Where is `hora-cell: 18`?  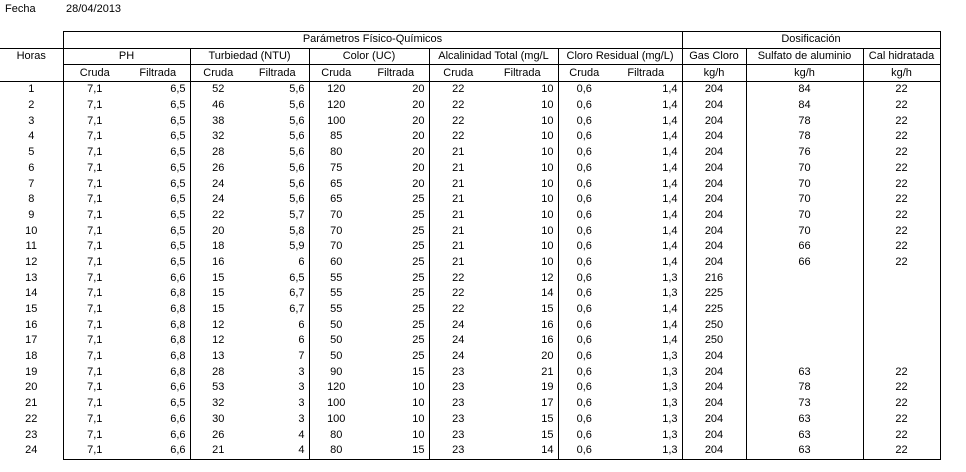 hora-cell: 18 is located at coordinates (31, 356).